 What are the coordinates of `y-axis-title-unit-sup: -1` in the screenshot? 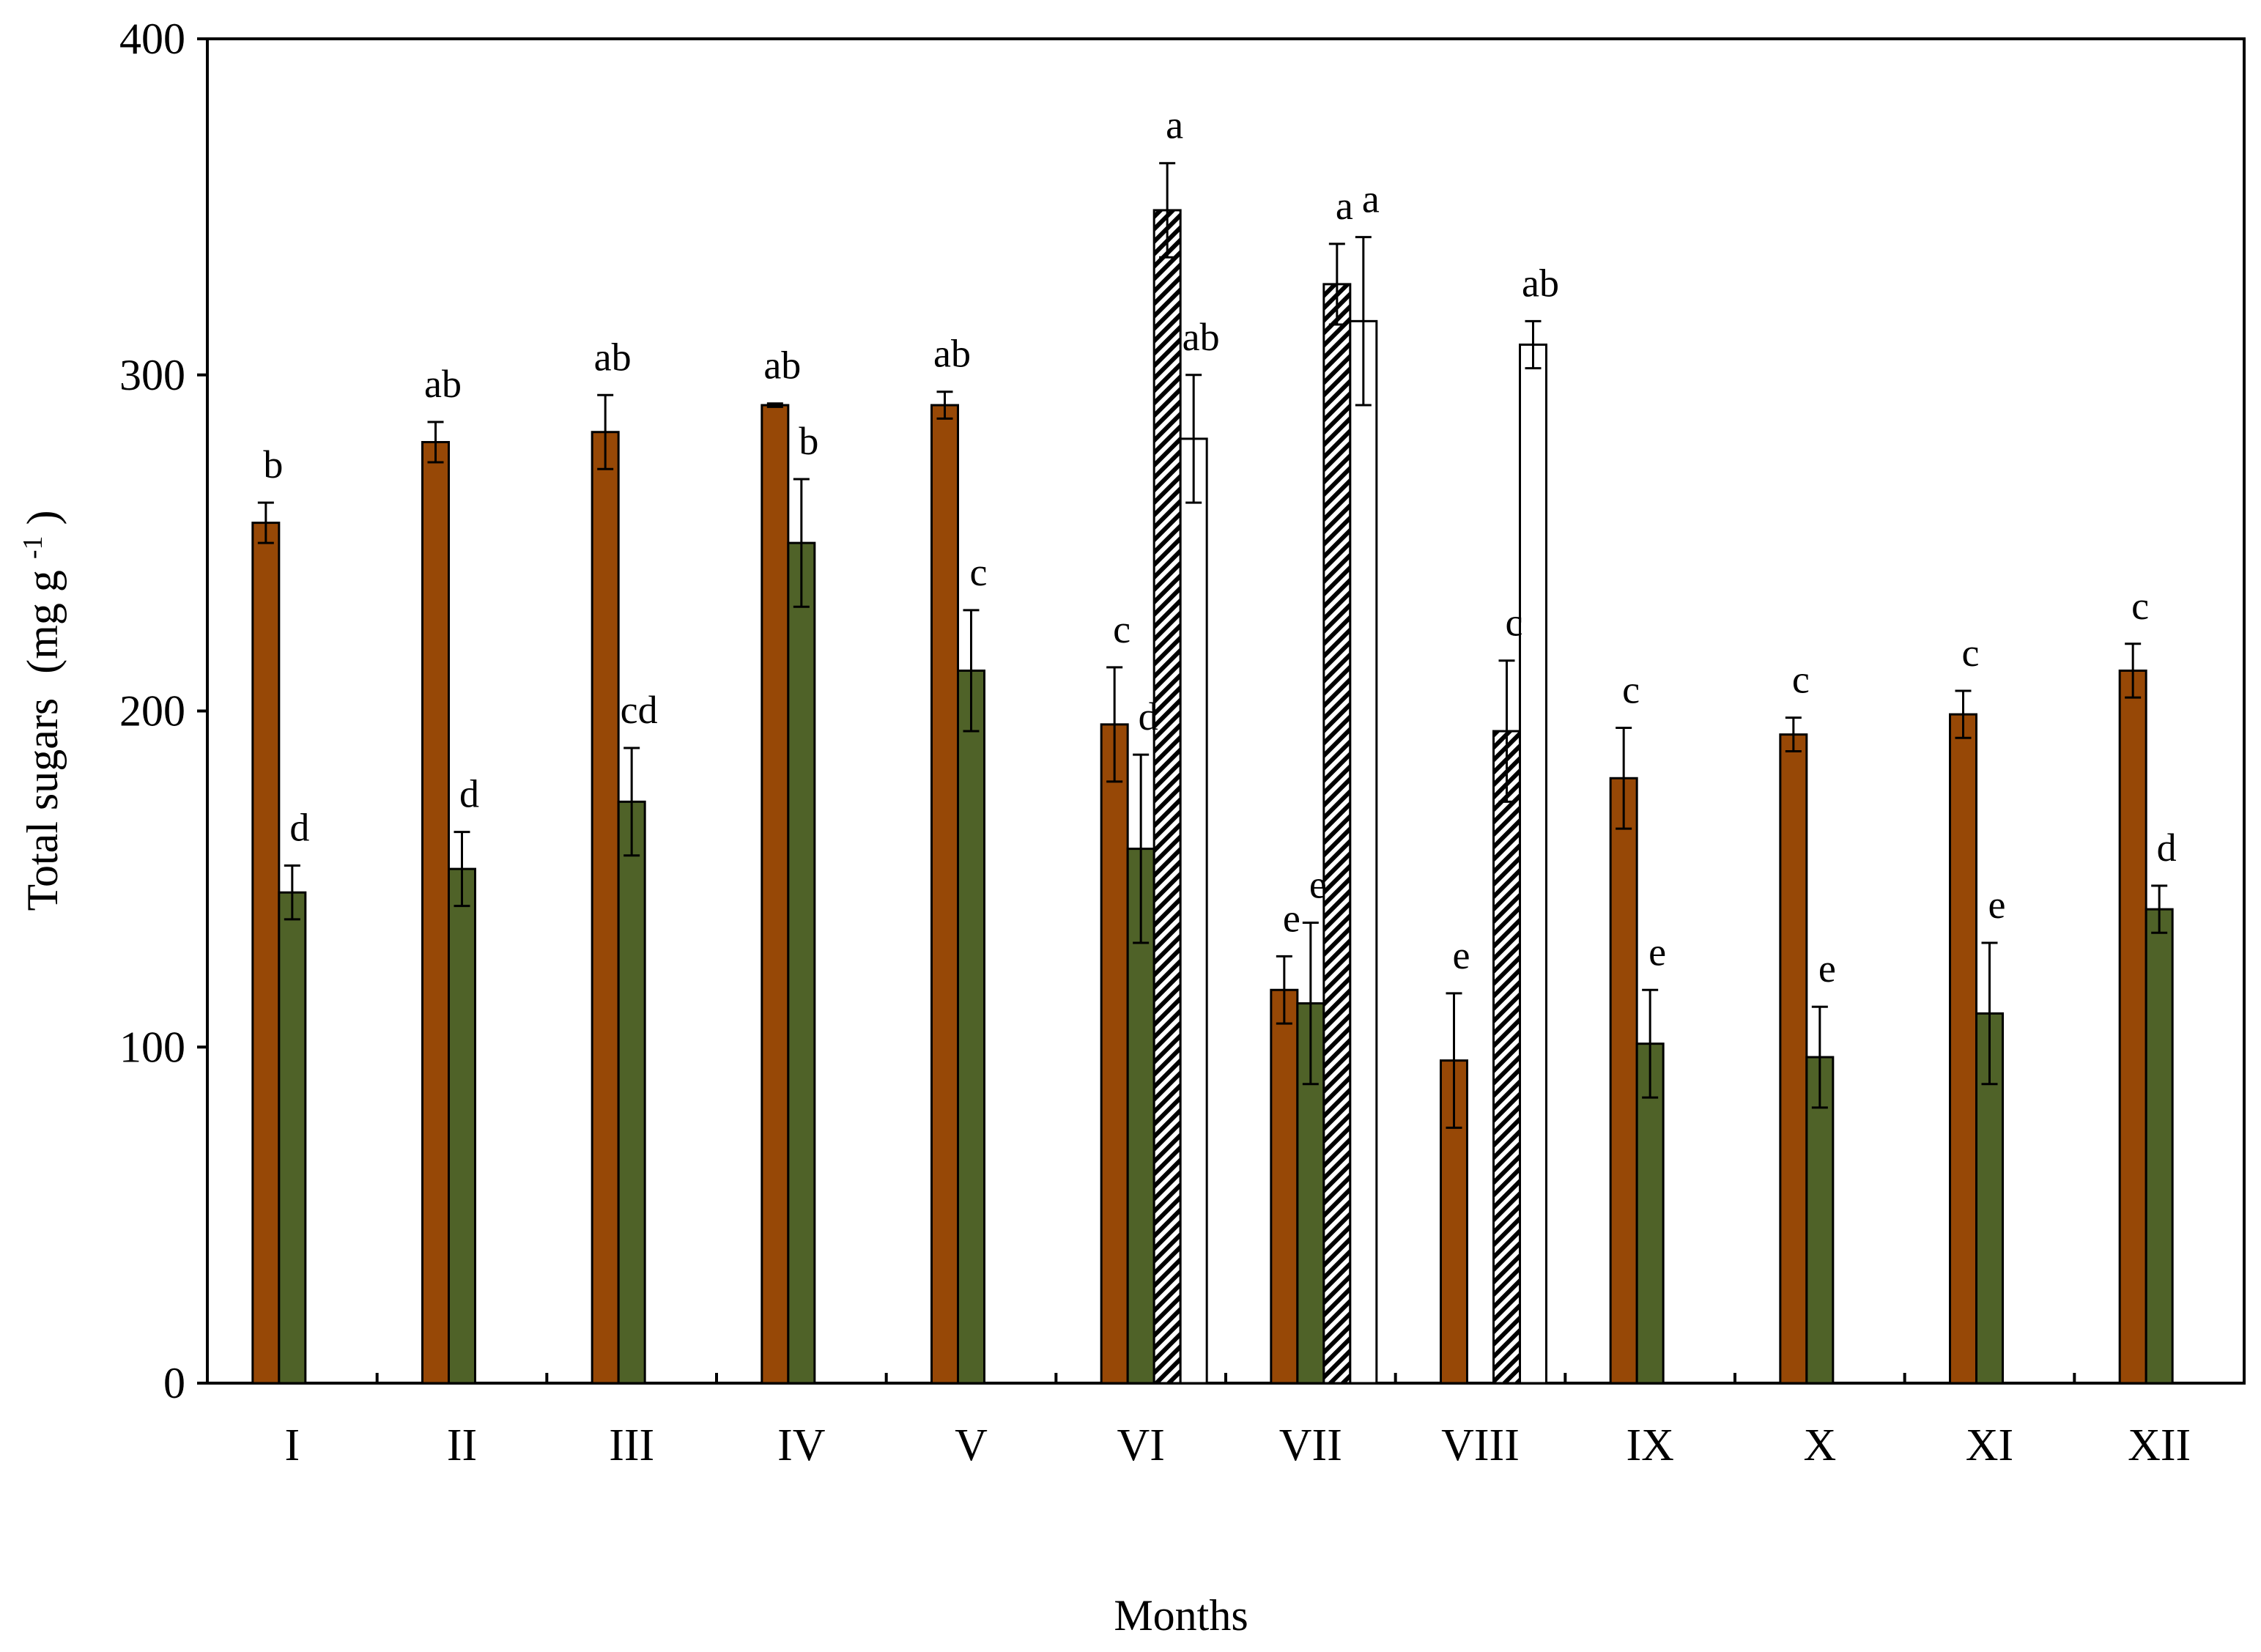 It's located at (33, 547).